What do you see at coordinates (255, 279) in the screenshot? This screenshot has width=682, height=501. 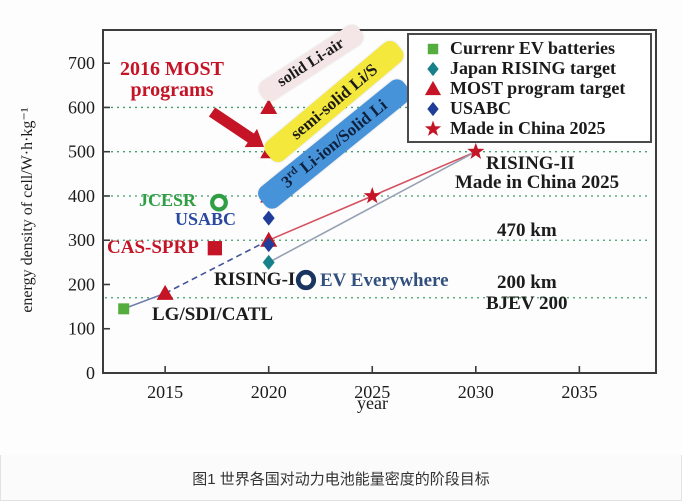 I see `annotation-rising-1: RISING-I` at bounding box center [255, 279].